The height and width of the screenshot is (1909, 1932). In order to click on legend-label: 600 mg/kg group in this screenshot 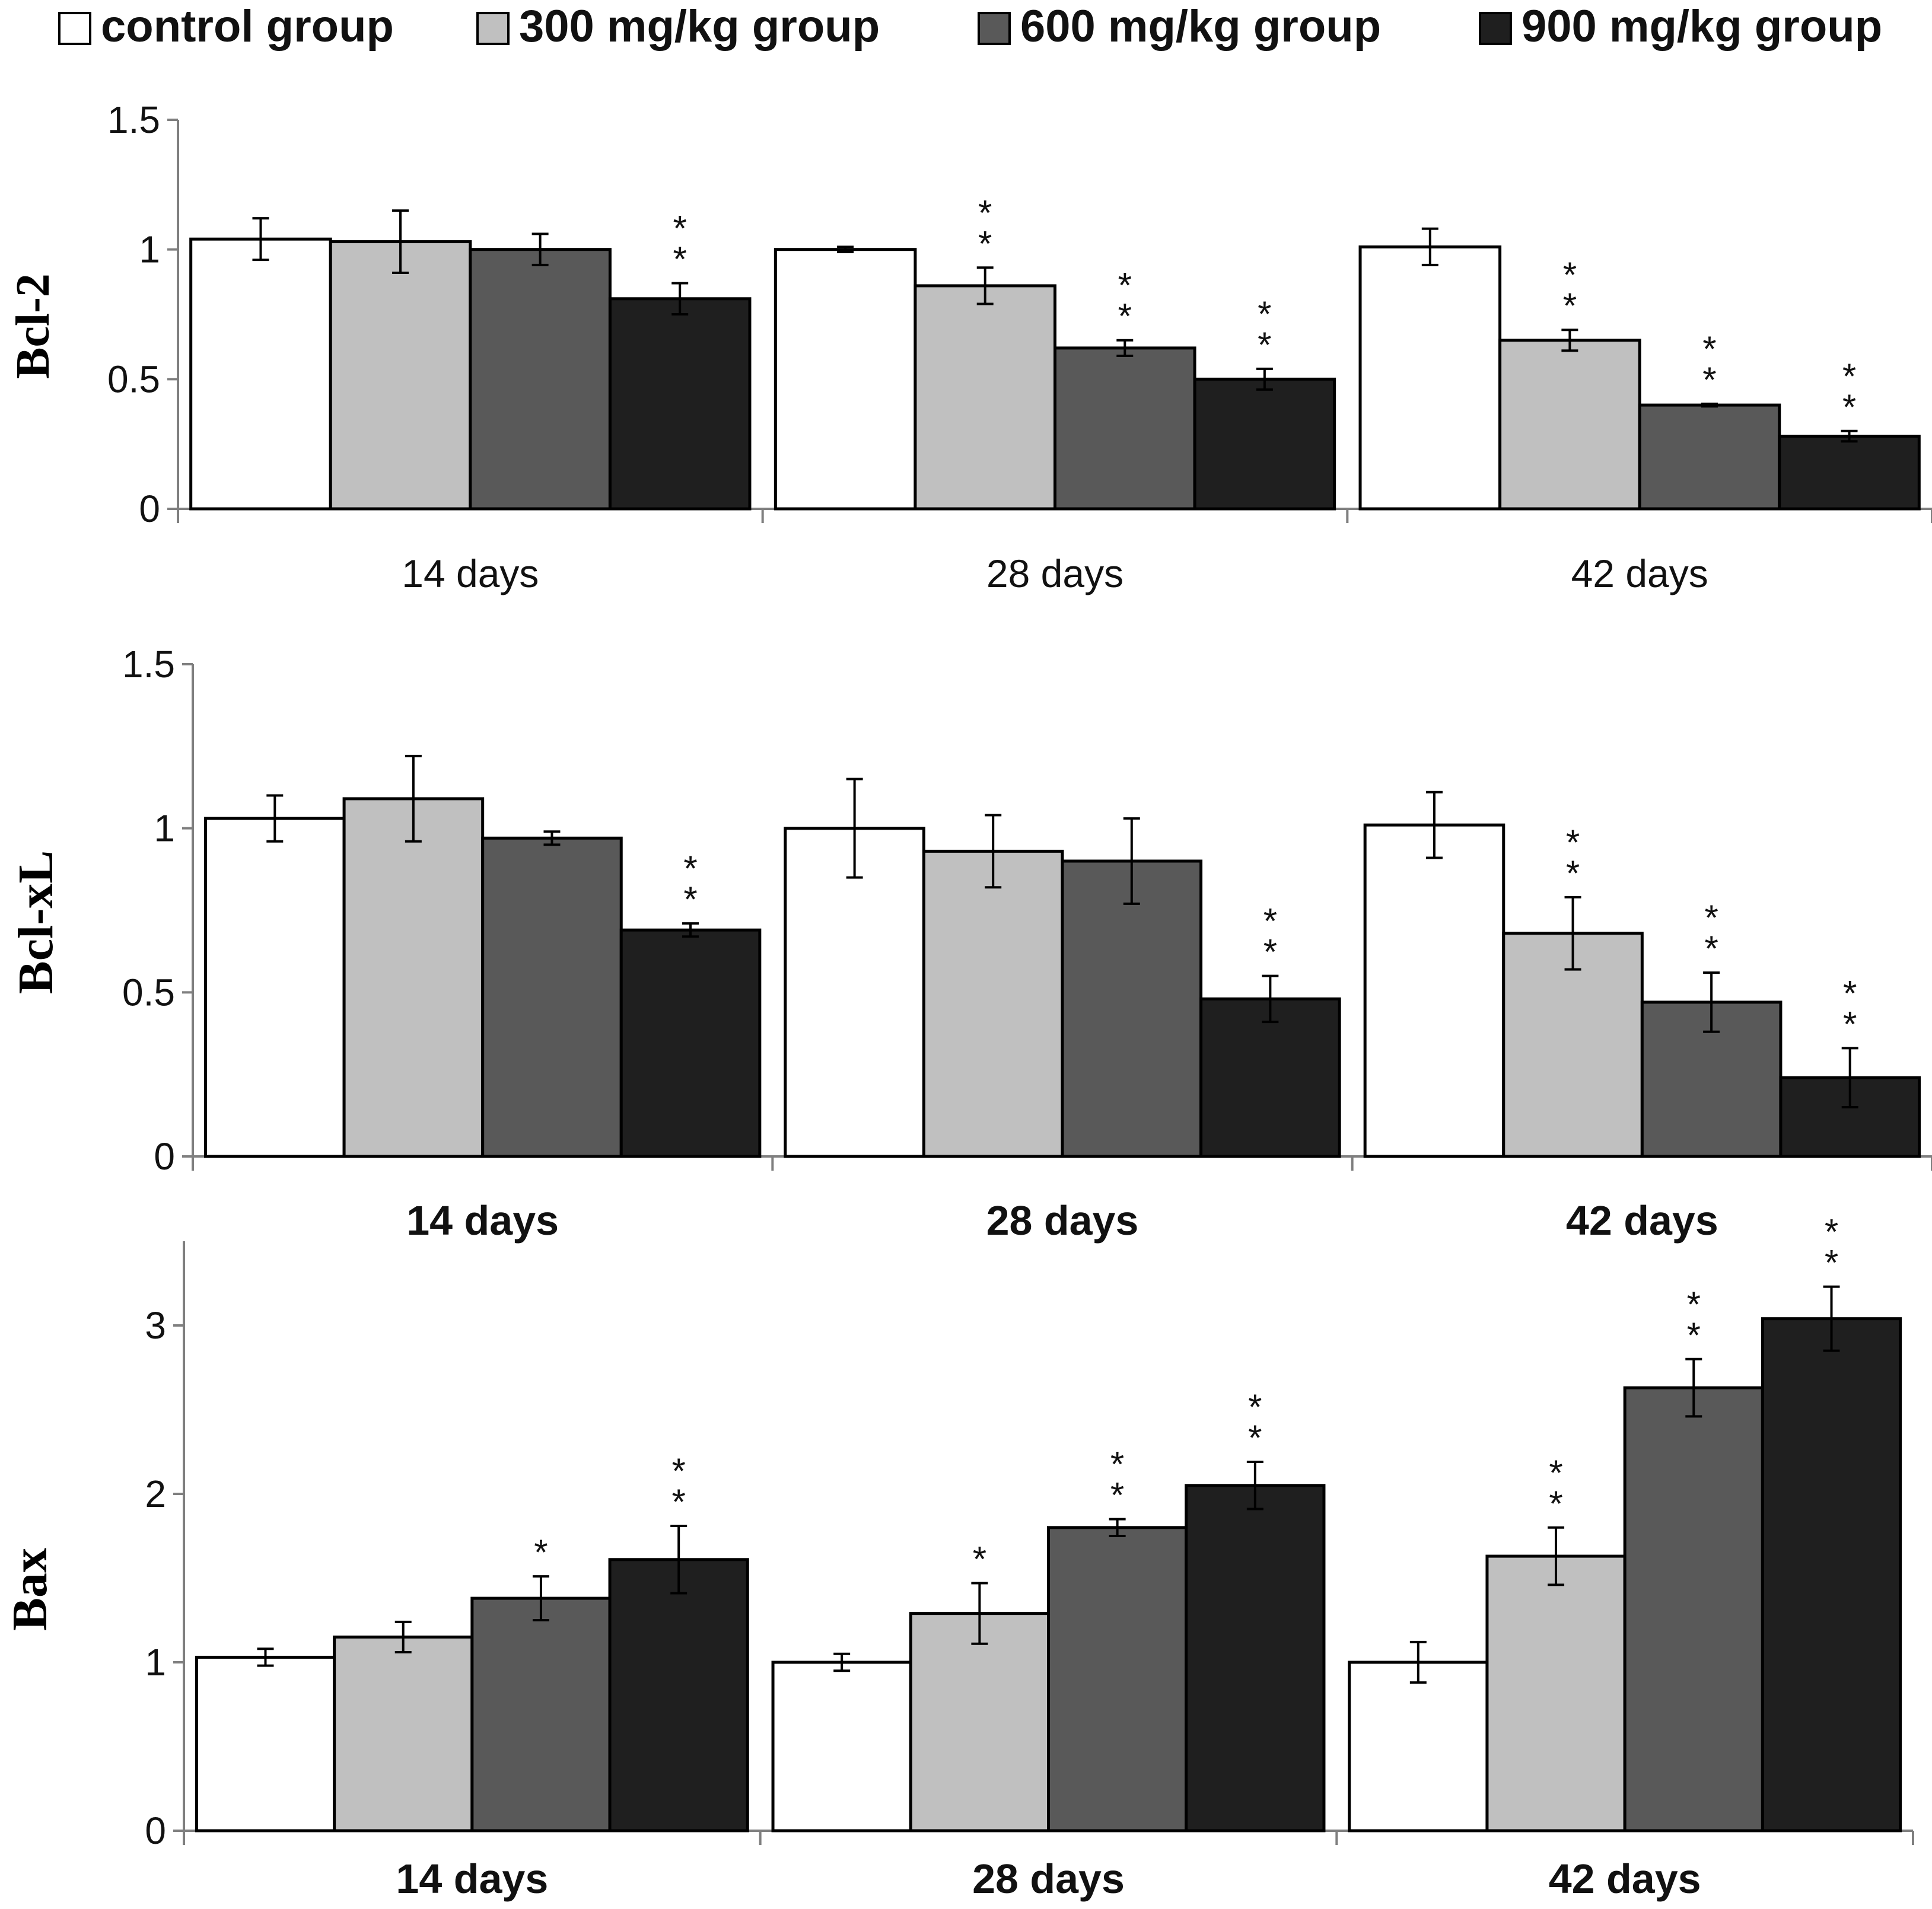, I will do `click(1201, 27)`.